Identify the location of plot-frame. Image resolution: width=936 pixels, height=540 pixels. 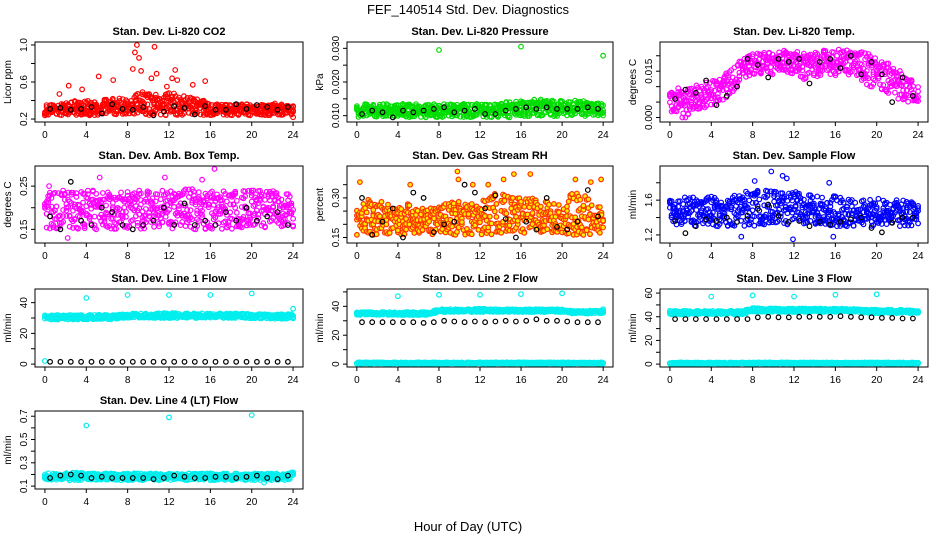
(169, 328).